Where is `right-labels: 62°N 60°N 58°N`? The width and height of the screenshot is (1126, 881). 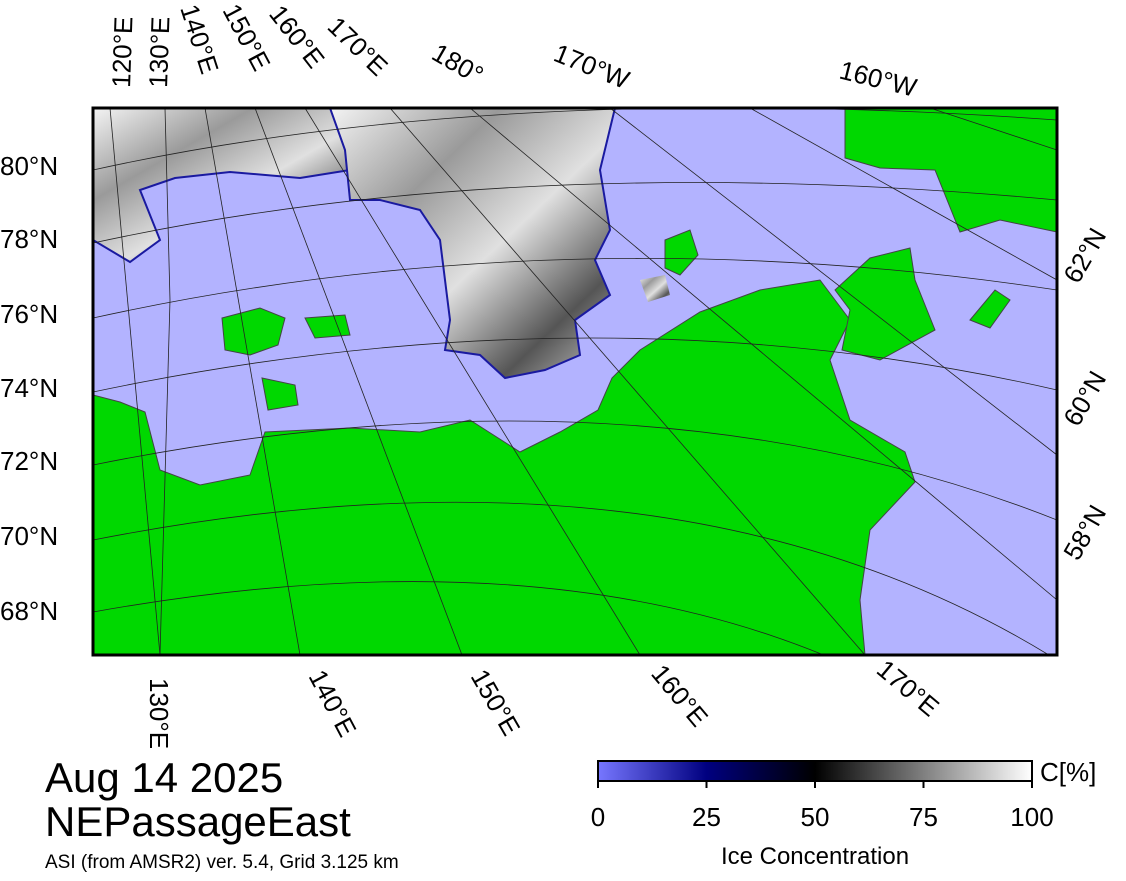
right-labels: 62°N 60°N 58°N is located at coordinates (1084, 394).